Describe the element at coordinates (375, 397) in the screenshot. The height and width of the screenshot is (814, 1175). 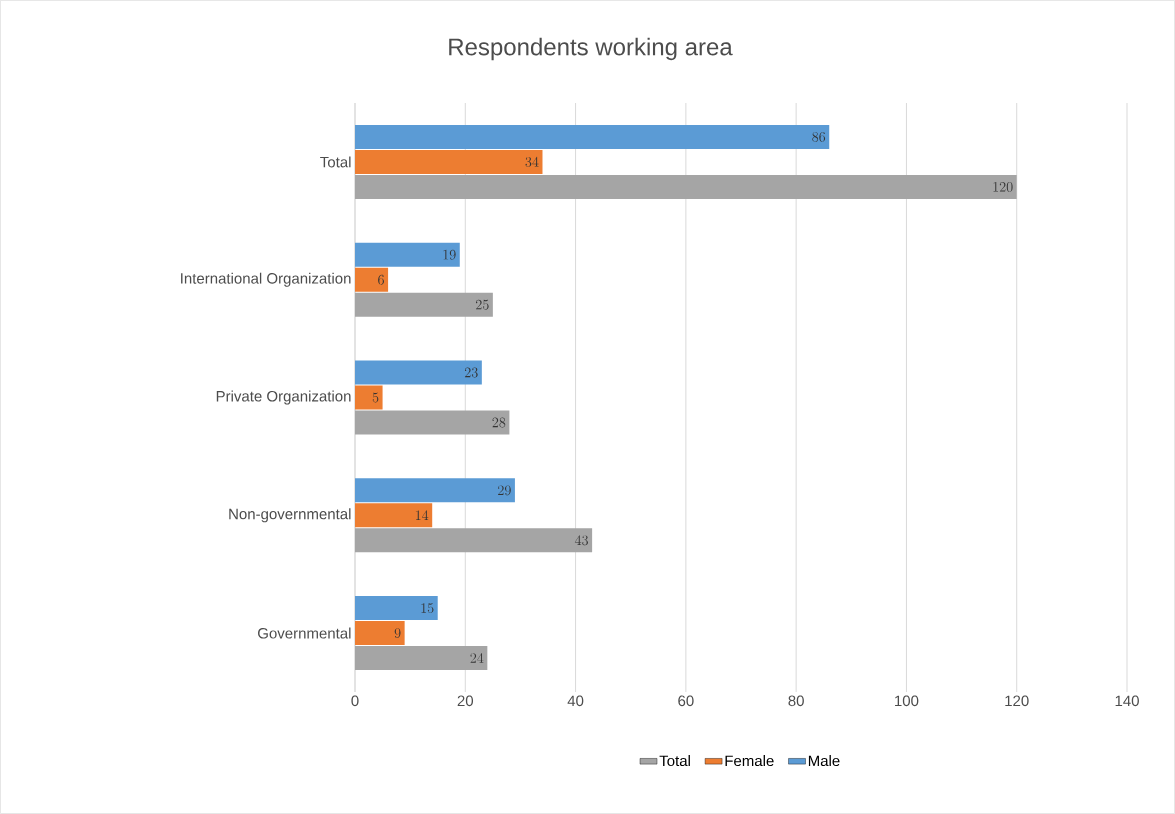
I see `data-label: 5` at that location.